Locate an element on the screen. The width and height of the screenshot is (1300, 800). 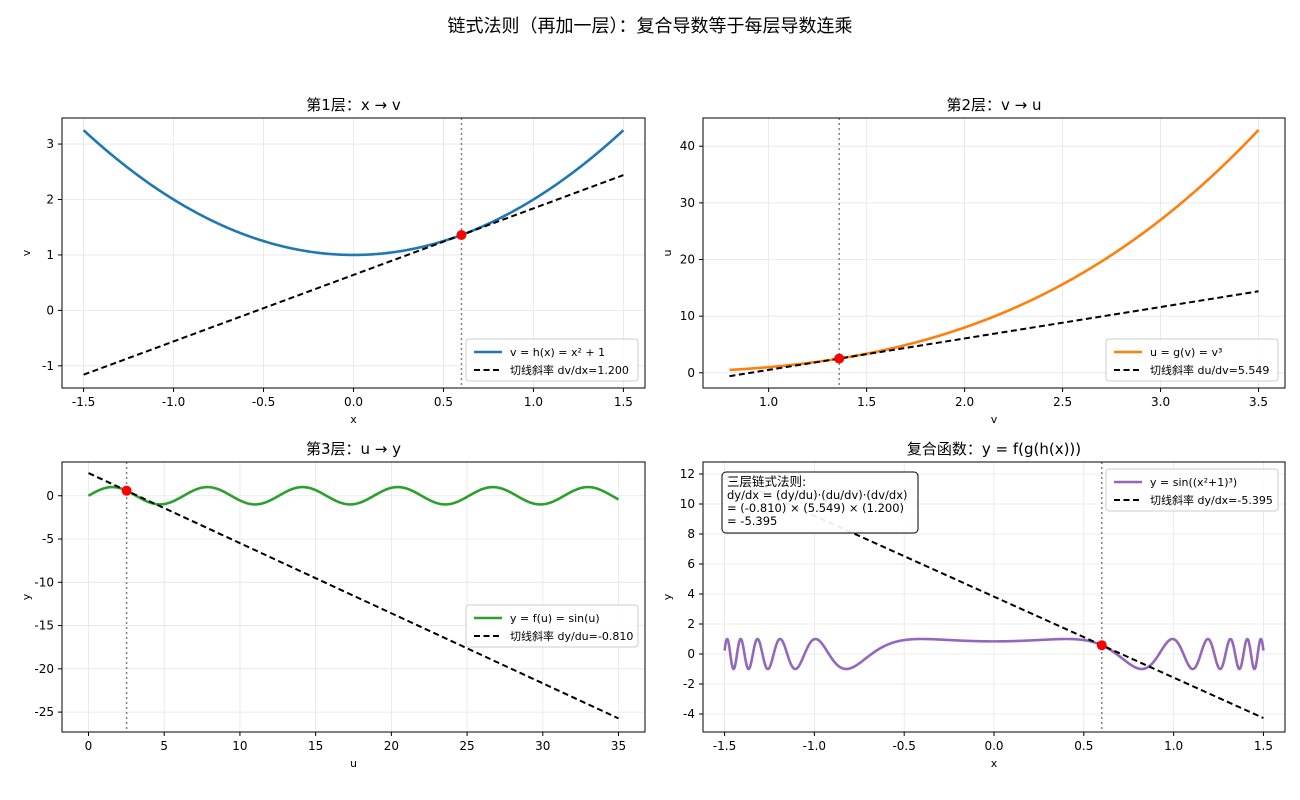
chart-title: 第2层：v → u is located at coordinates (993, 105).